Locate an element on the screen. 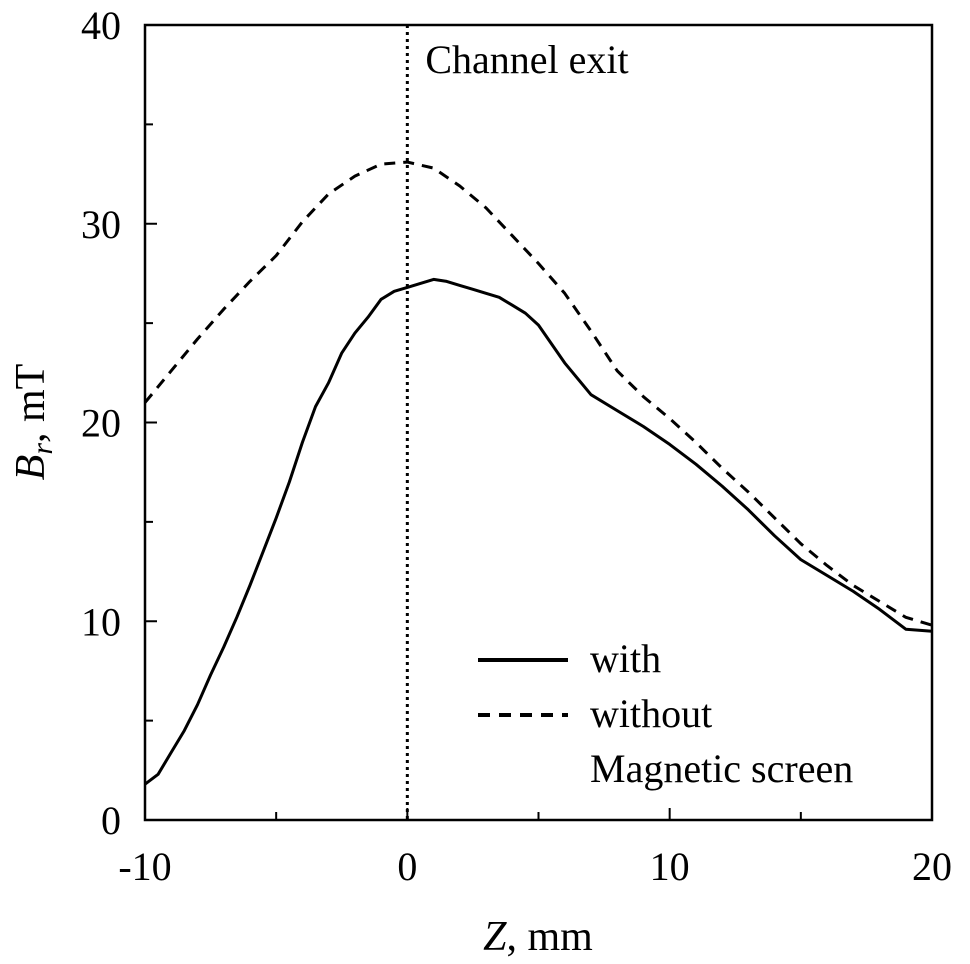 The height and width of the screenshot is (964, 970). y-axis-ticks: 0 10 20 30 40 is located at coordinates (119, 423).